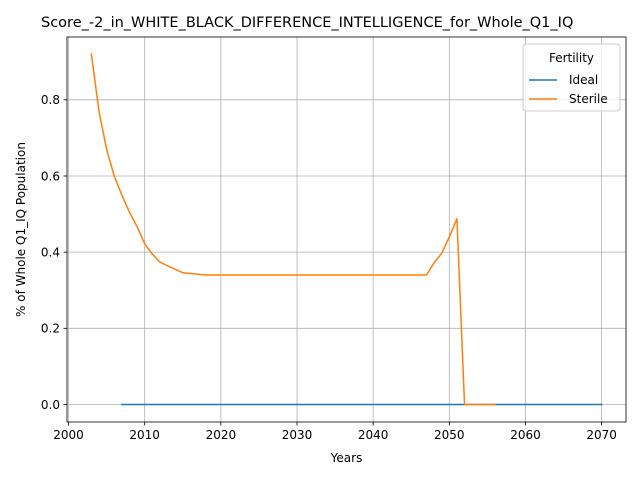 The height and width of the screenshot is (480, 640). Describe the element at coordinates (50, 252) in the screenshot. I see `y-tick-label: 0.4` at that location.